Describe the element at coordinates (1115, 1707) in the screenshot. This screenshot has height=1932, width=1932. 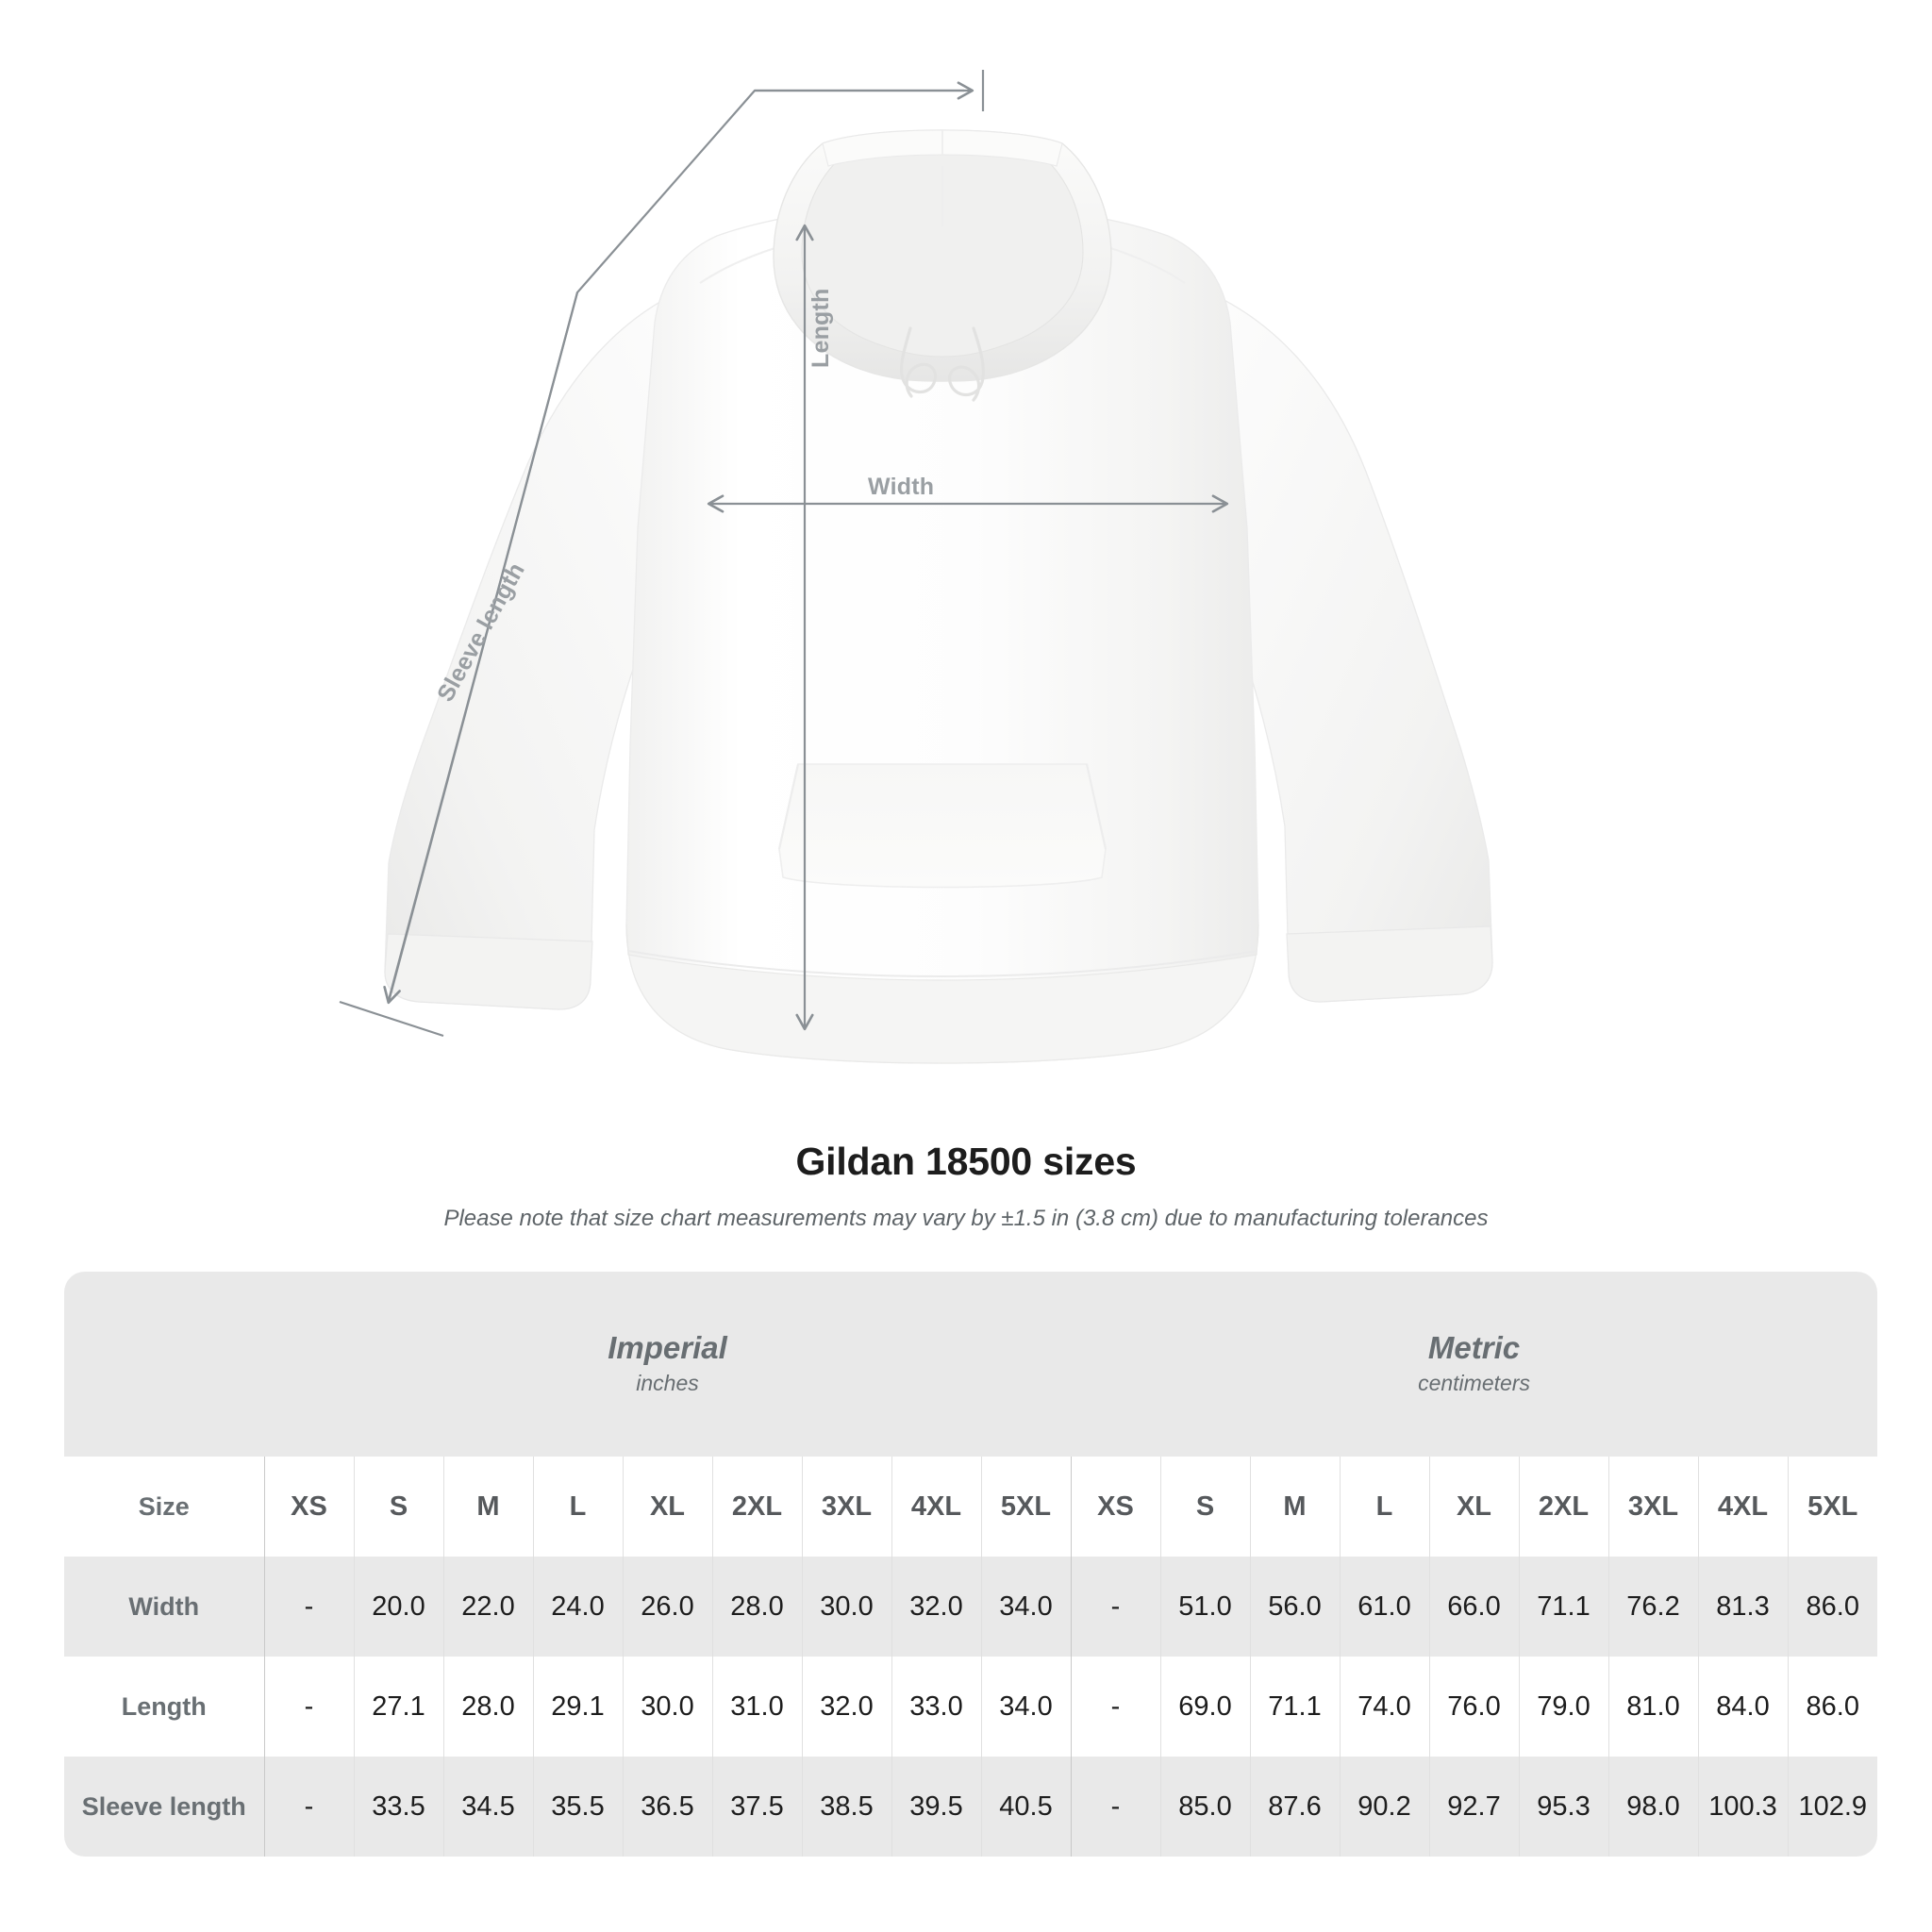
I see `cell-length-metric-xs: -` at that location.